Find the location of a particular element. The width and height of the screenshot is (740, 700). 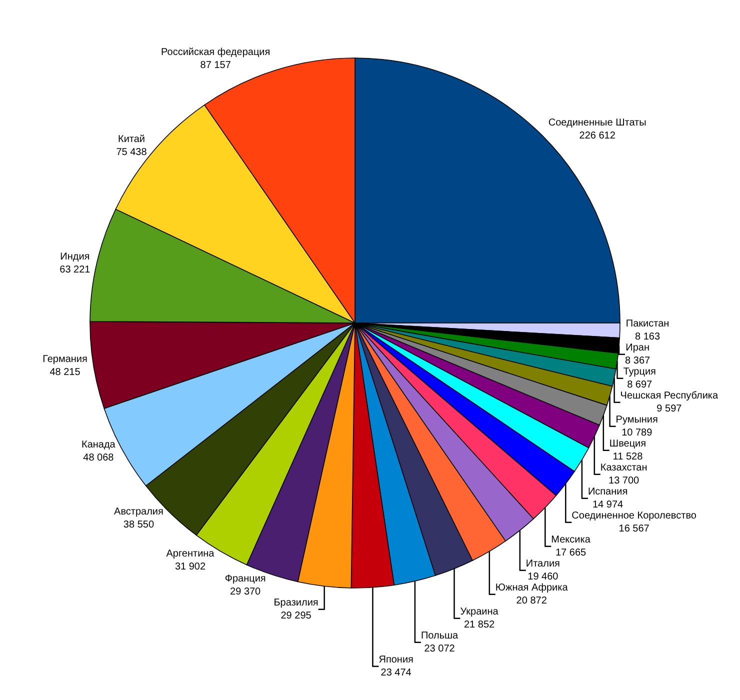

slice-label: Турция is located at coordinates (639, 372).